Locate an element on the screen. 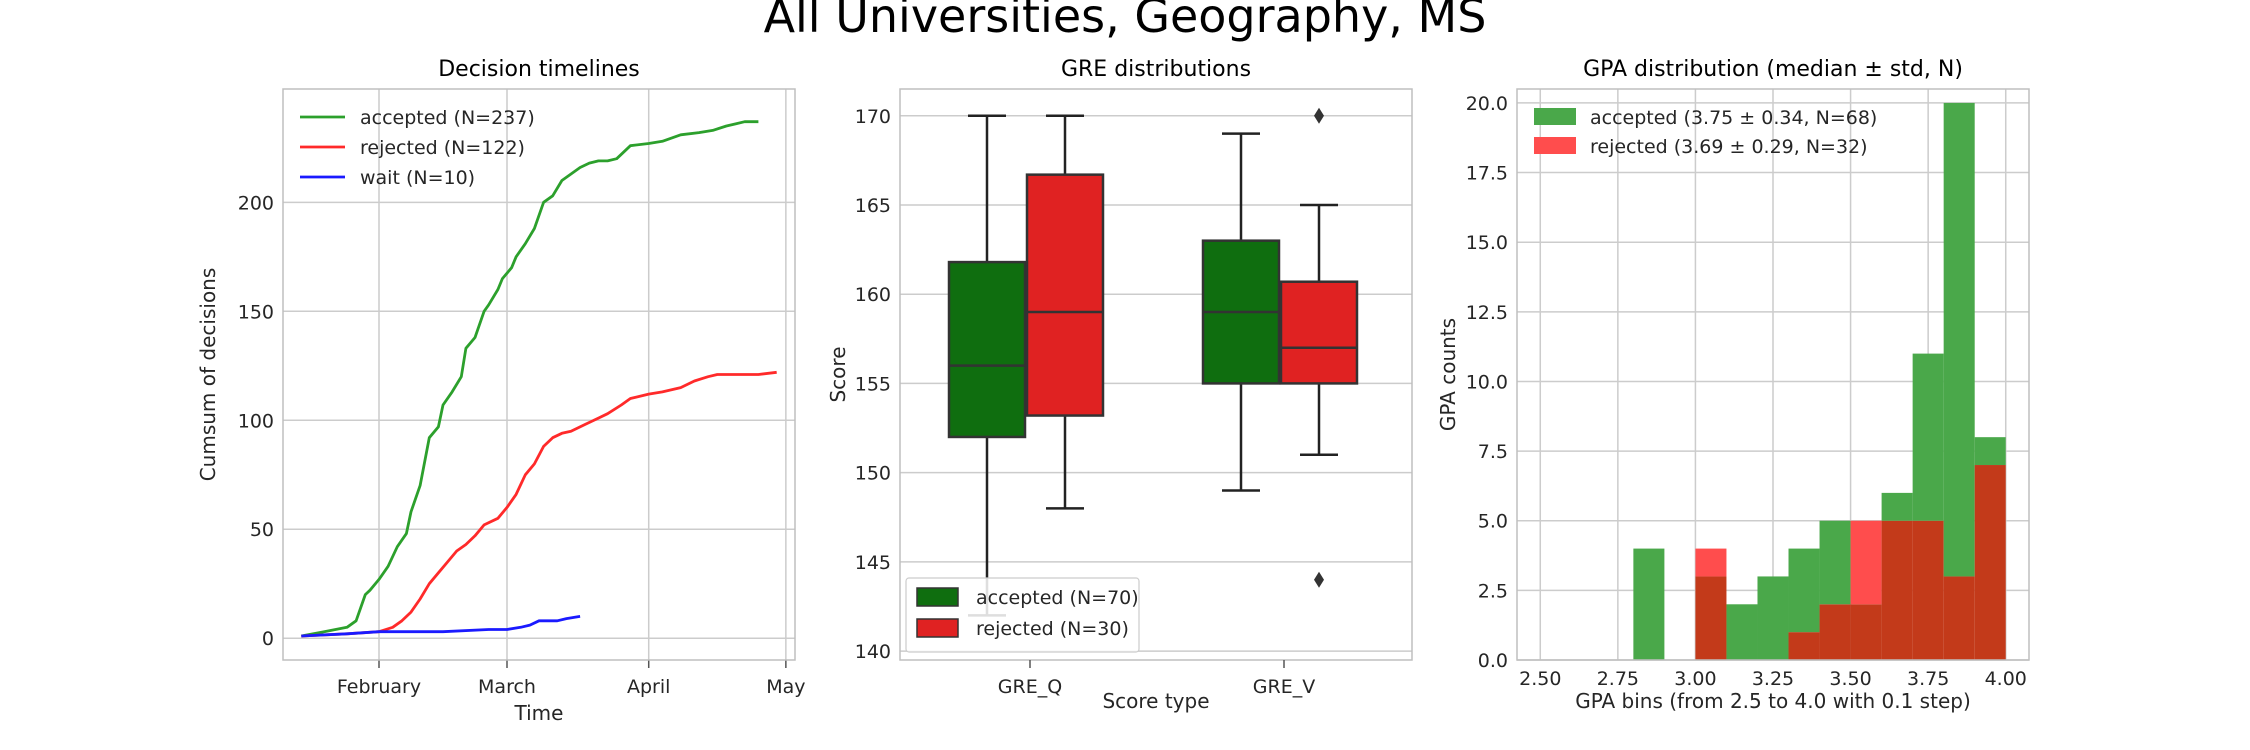 This screenshot has width=2250, height=750. y-tick-label: 50 is located at coordinates (262, 530).